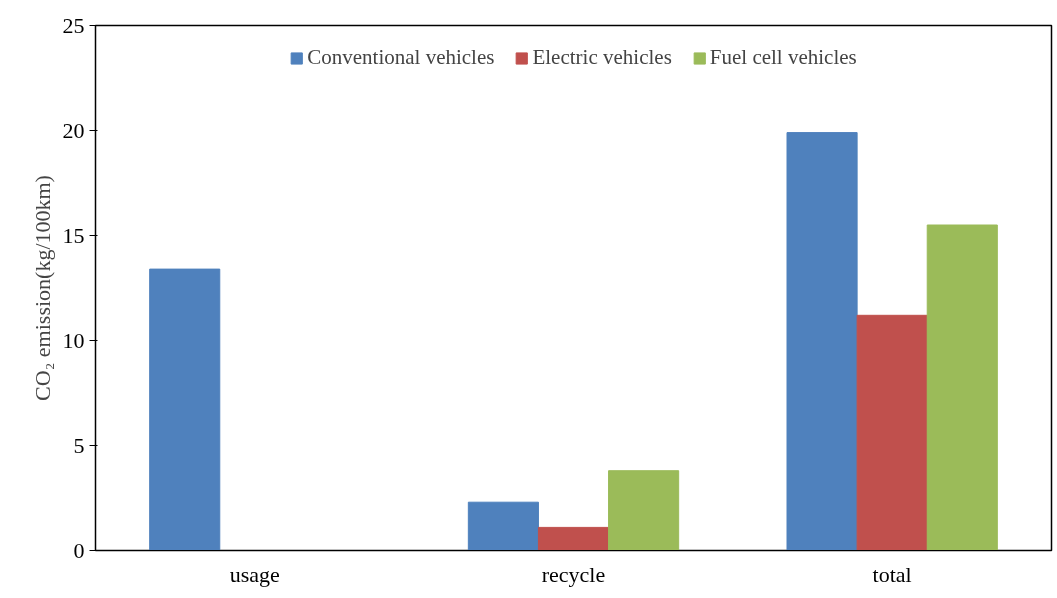 The image size is (1057, 598). Describe the element at coordinates (254, 574) in the screenshot. I see `x-tick-label: usage` at that location.